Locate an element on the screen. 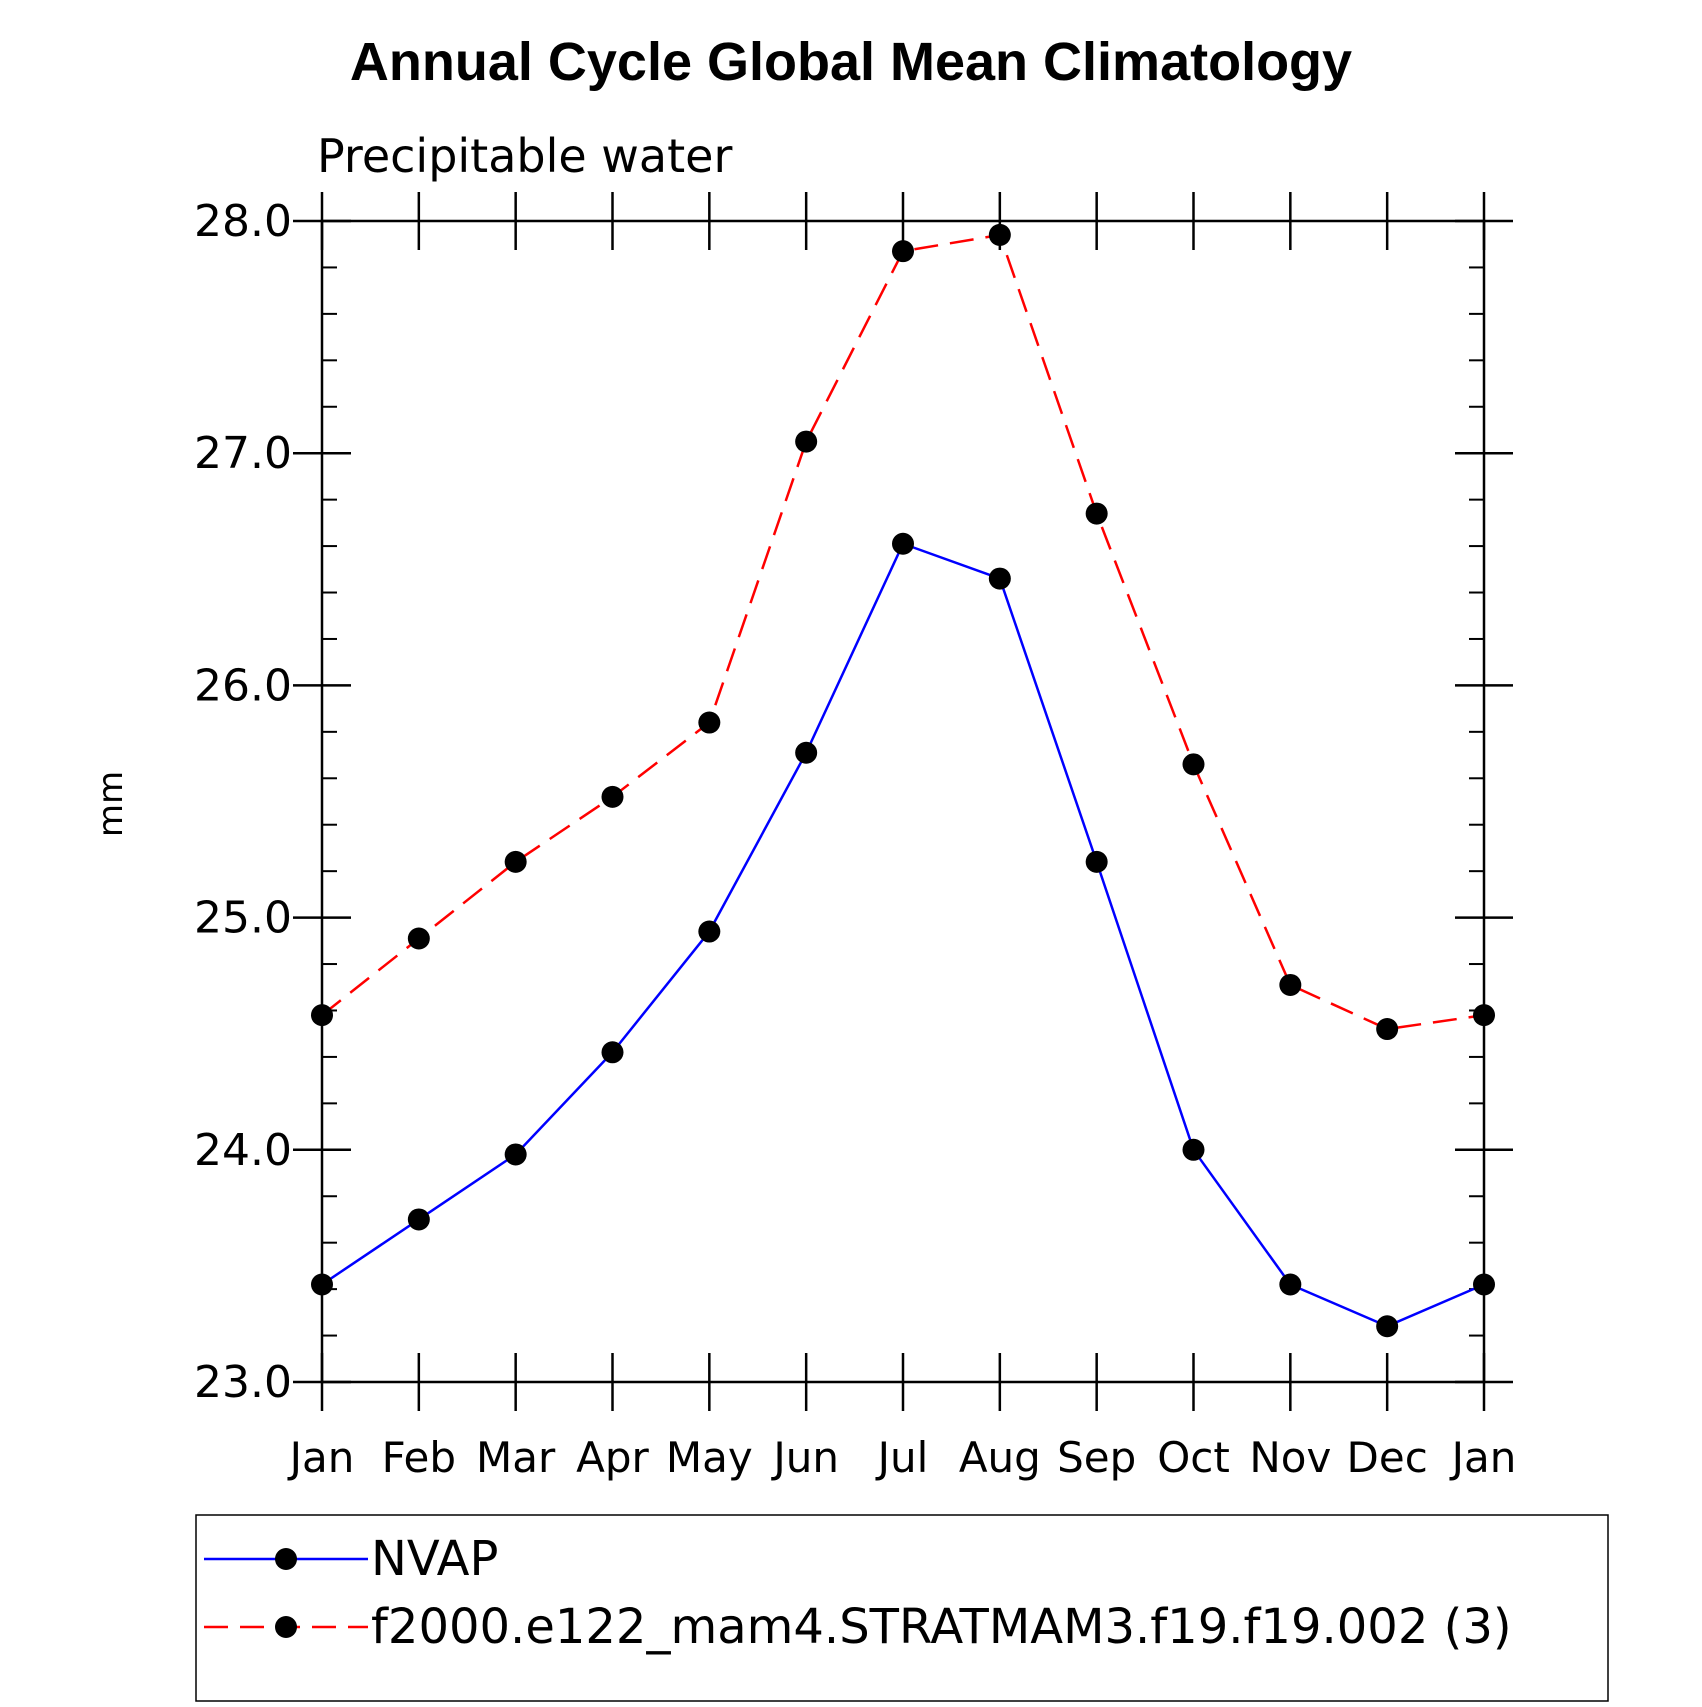 This screenshot has height=1707, width=1702. x-tick-label: Aug is located at coordinates (1000, 1457).